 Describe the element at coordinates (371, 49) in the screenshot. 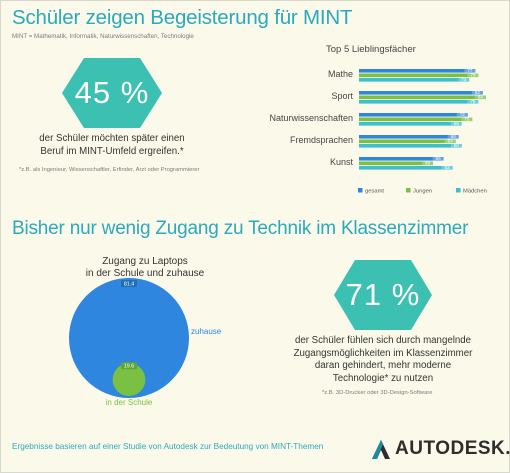

I see `chart-title: Top 5 Lieblingsfächer` at that location.